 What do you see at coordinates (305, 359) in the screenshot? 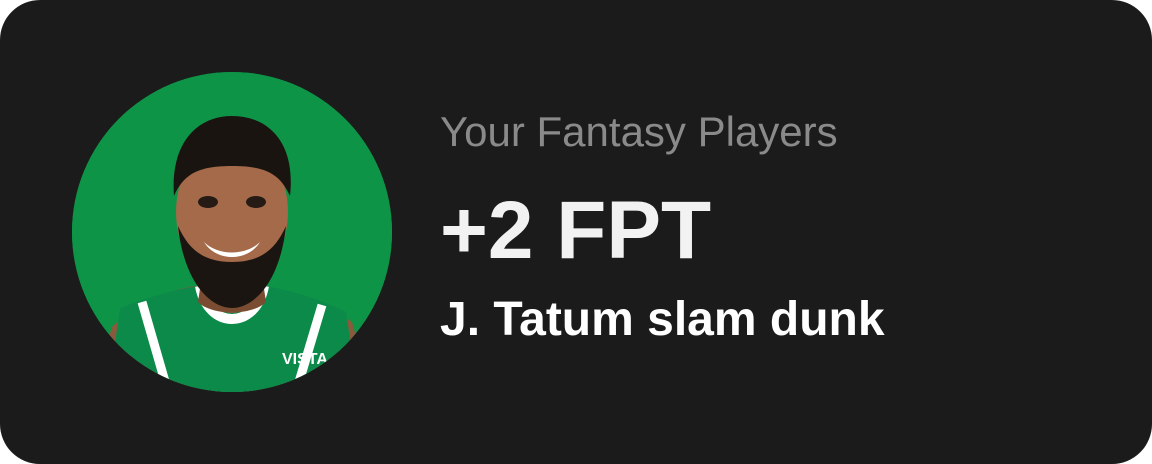
I see `jersey-text: VISTA` at bounding box center [305, 359].